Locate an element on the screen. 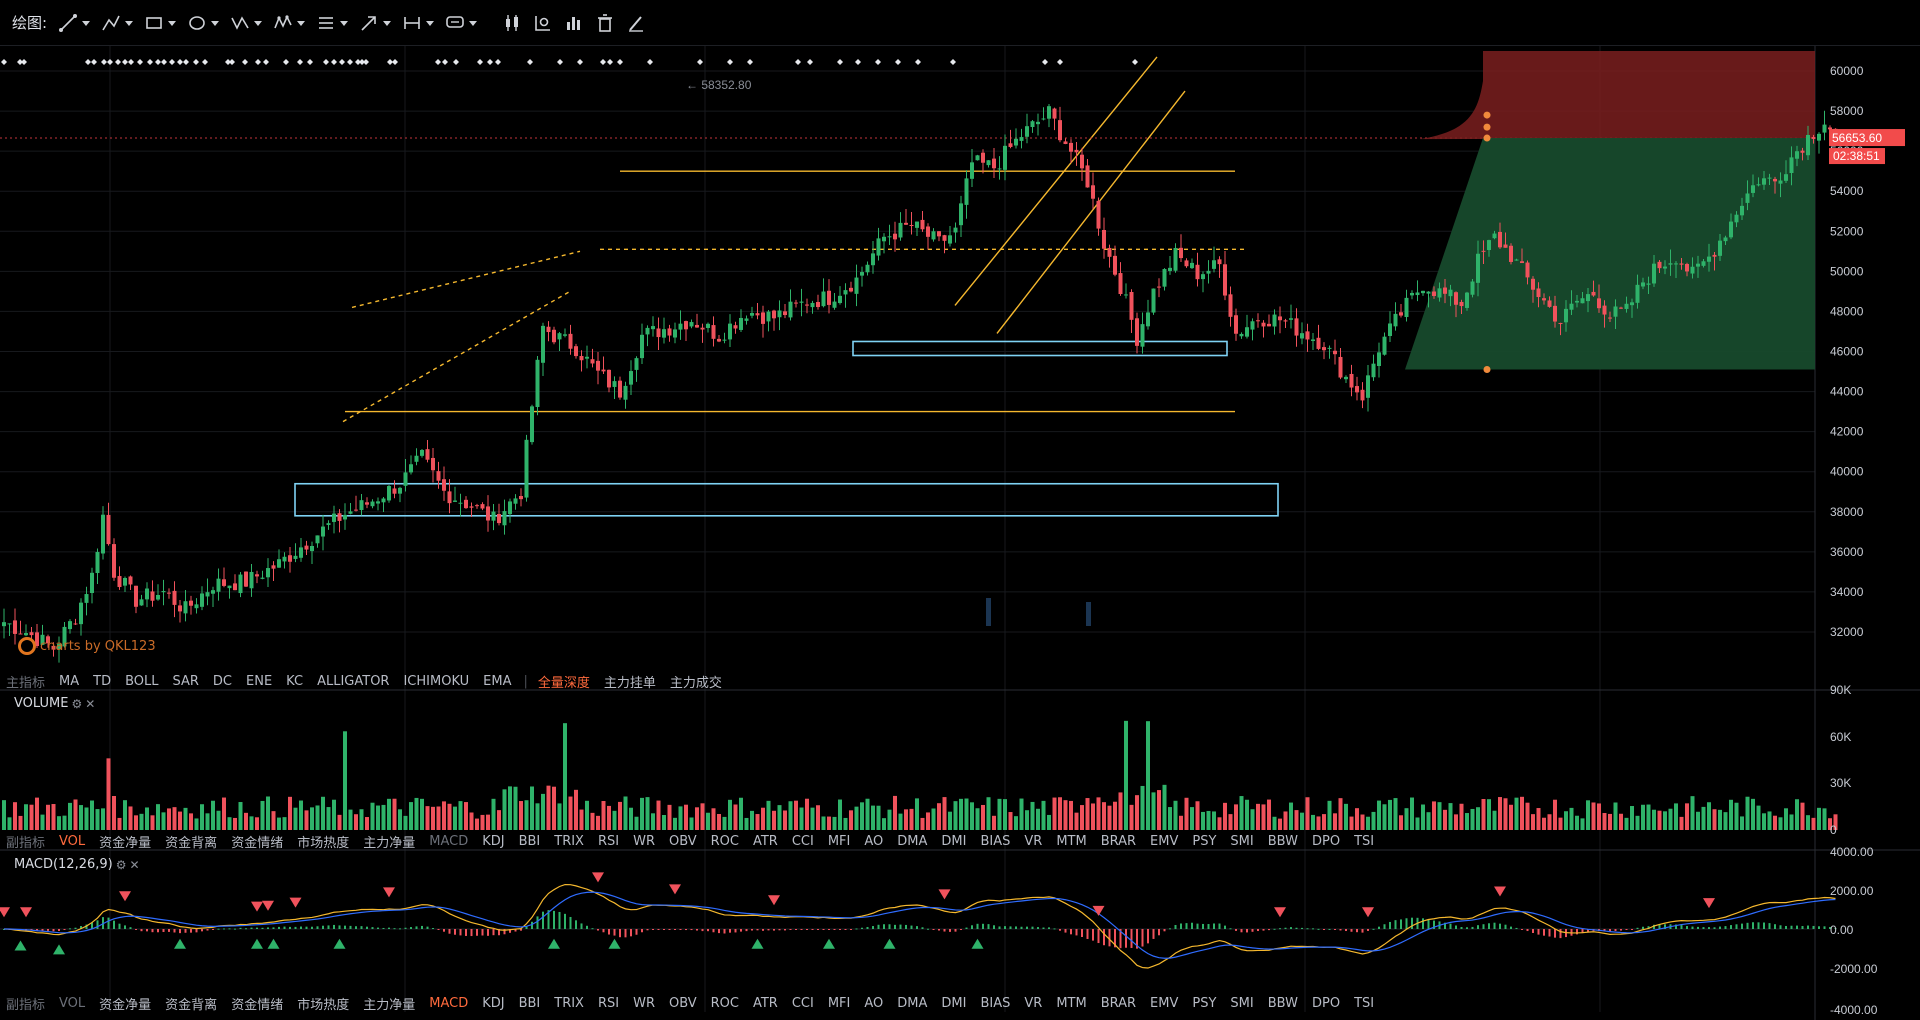  main-indicator-extra-item: 主力挂单 is located at coordinates (629, 683).